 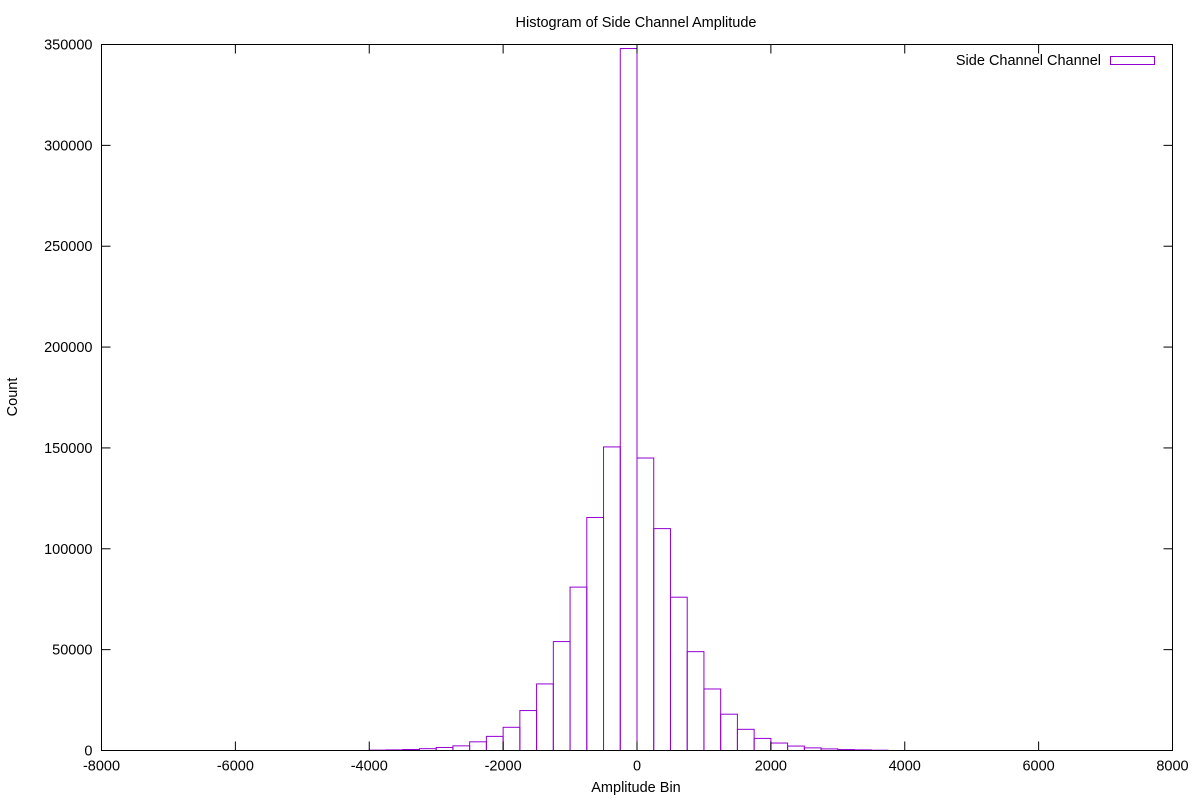 I want to click on x-tick-label: -4000, so click(x=369, y=767).